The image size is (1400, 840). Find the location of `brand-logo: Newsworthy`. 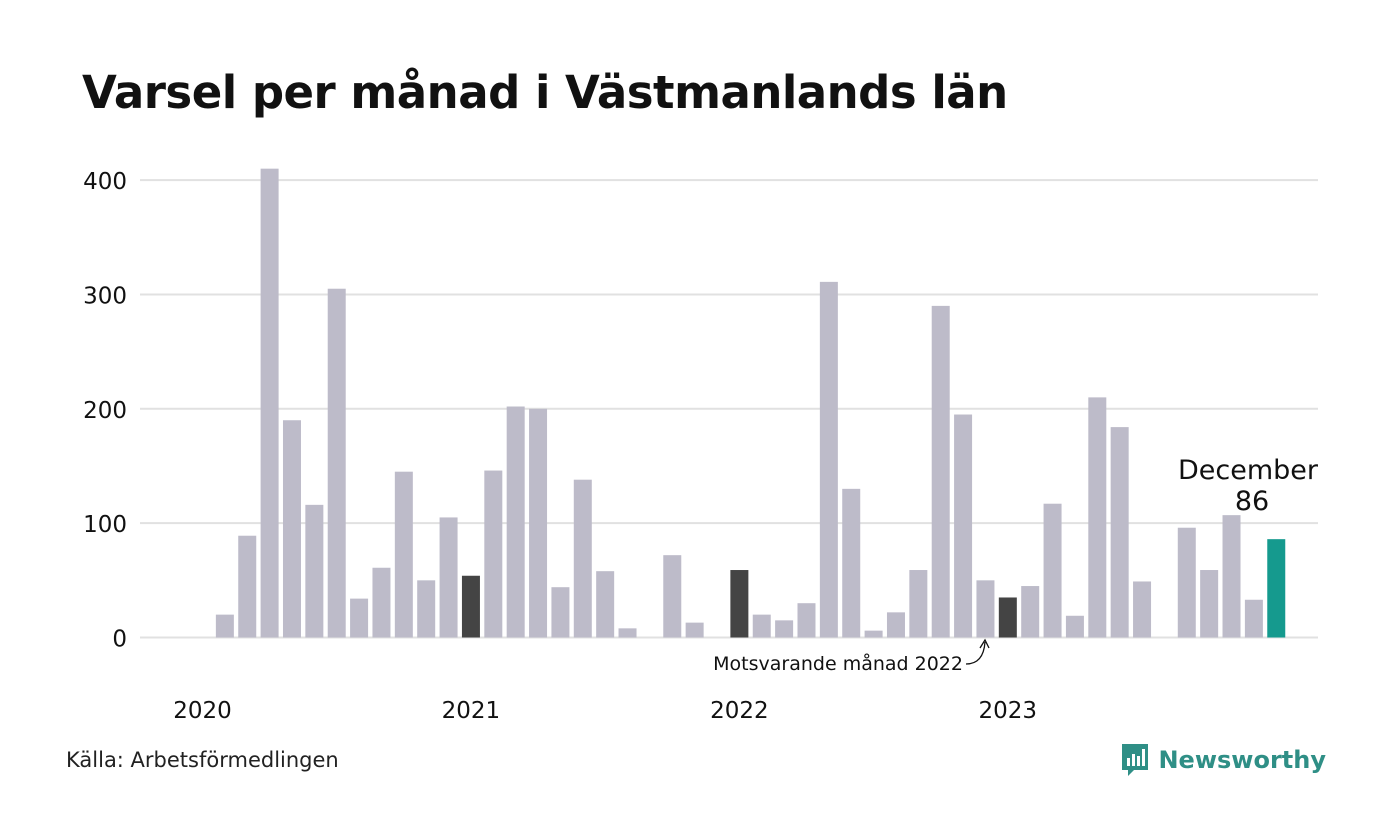

brand-logo: Newsworthy is located at coordinates (1223, 760).